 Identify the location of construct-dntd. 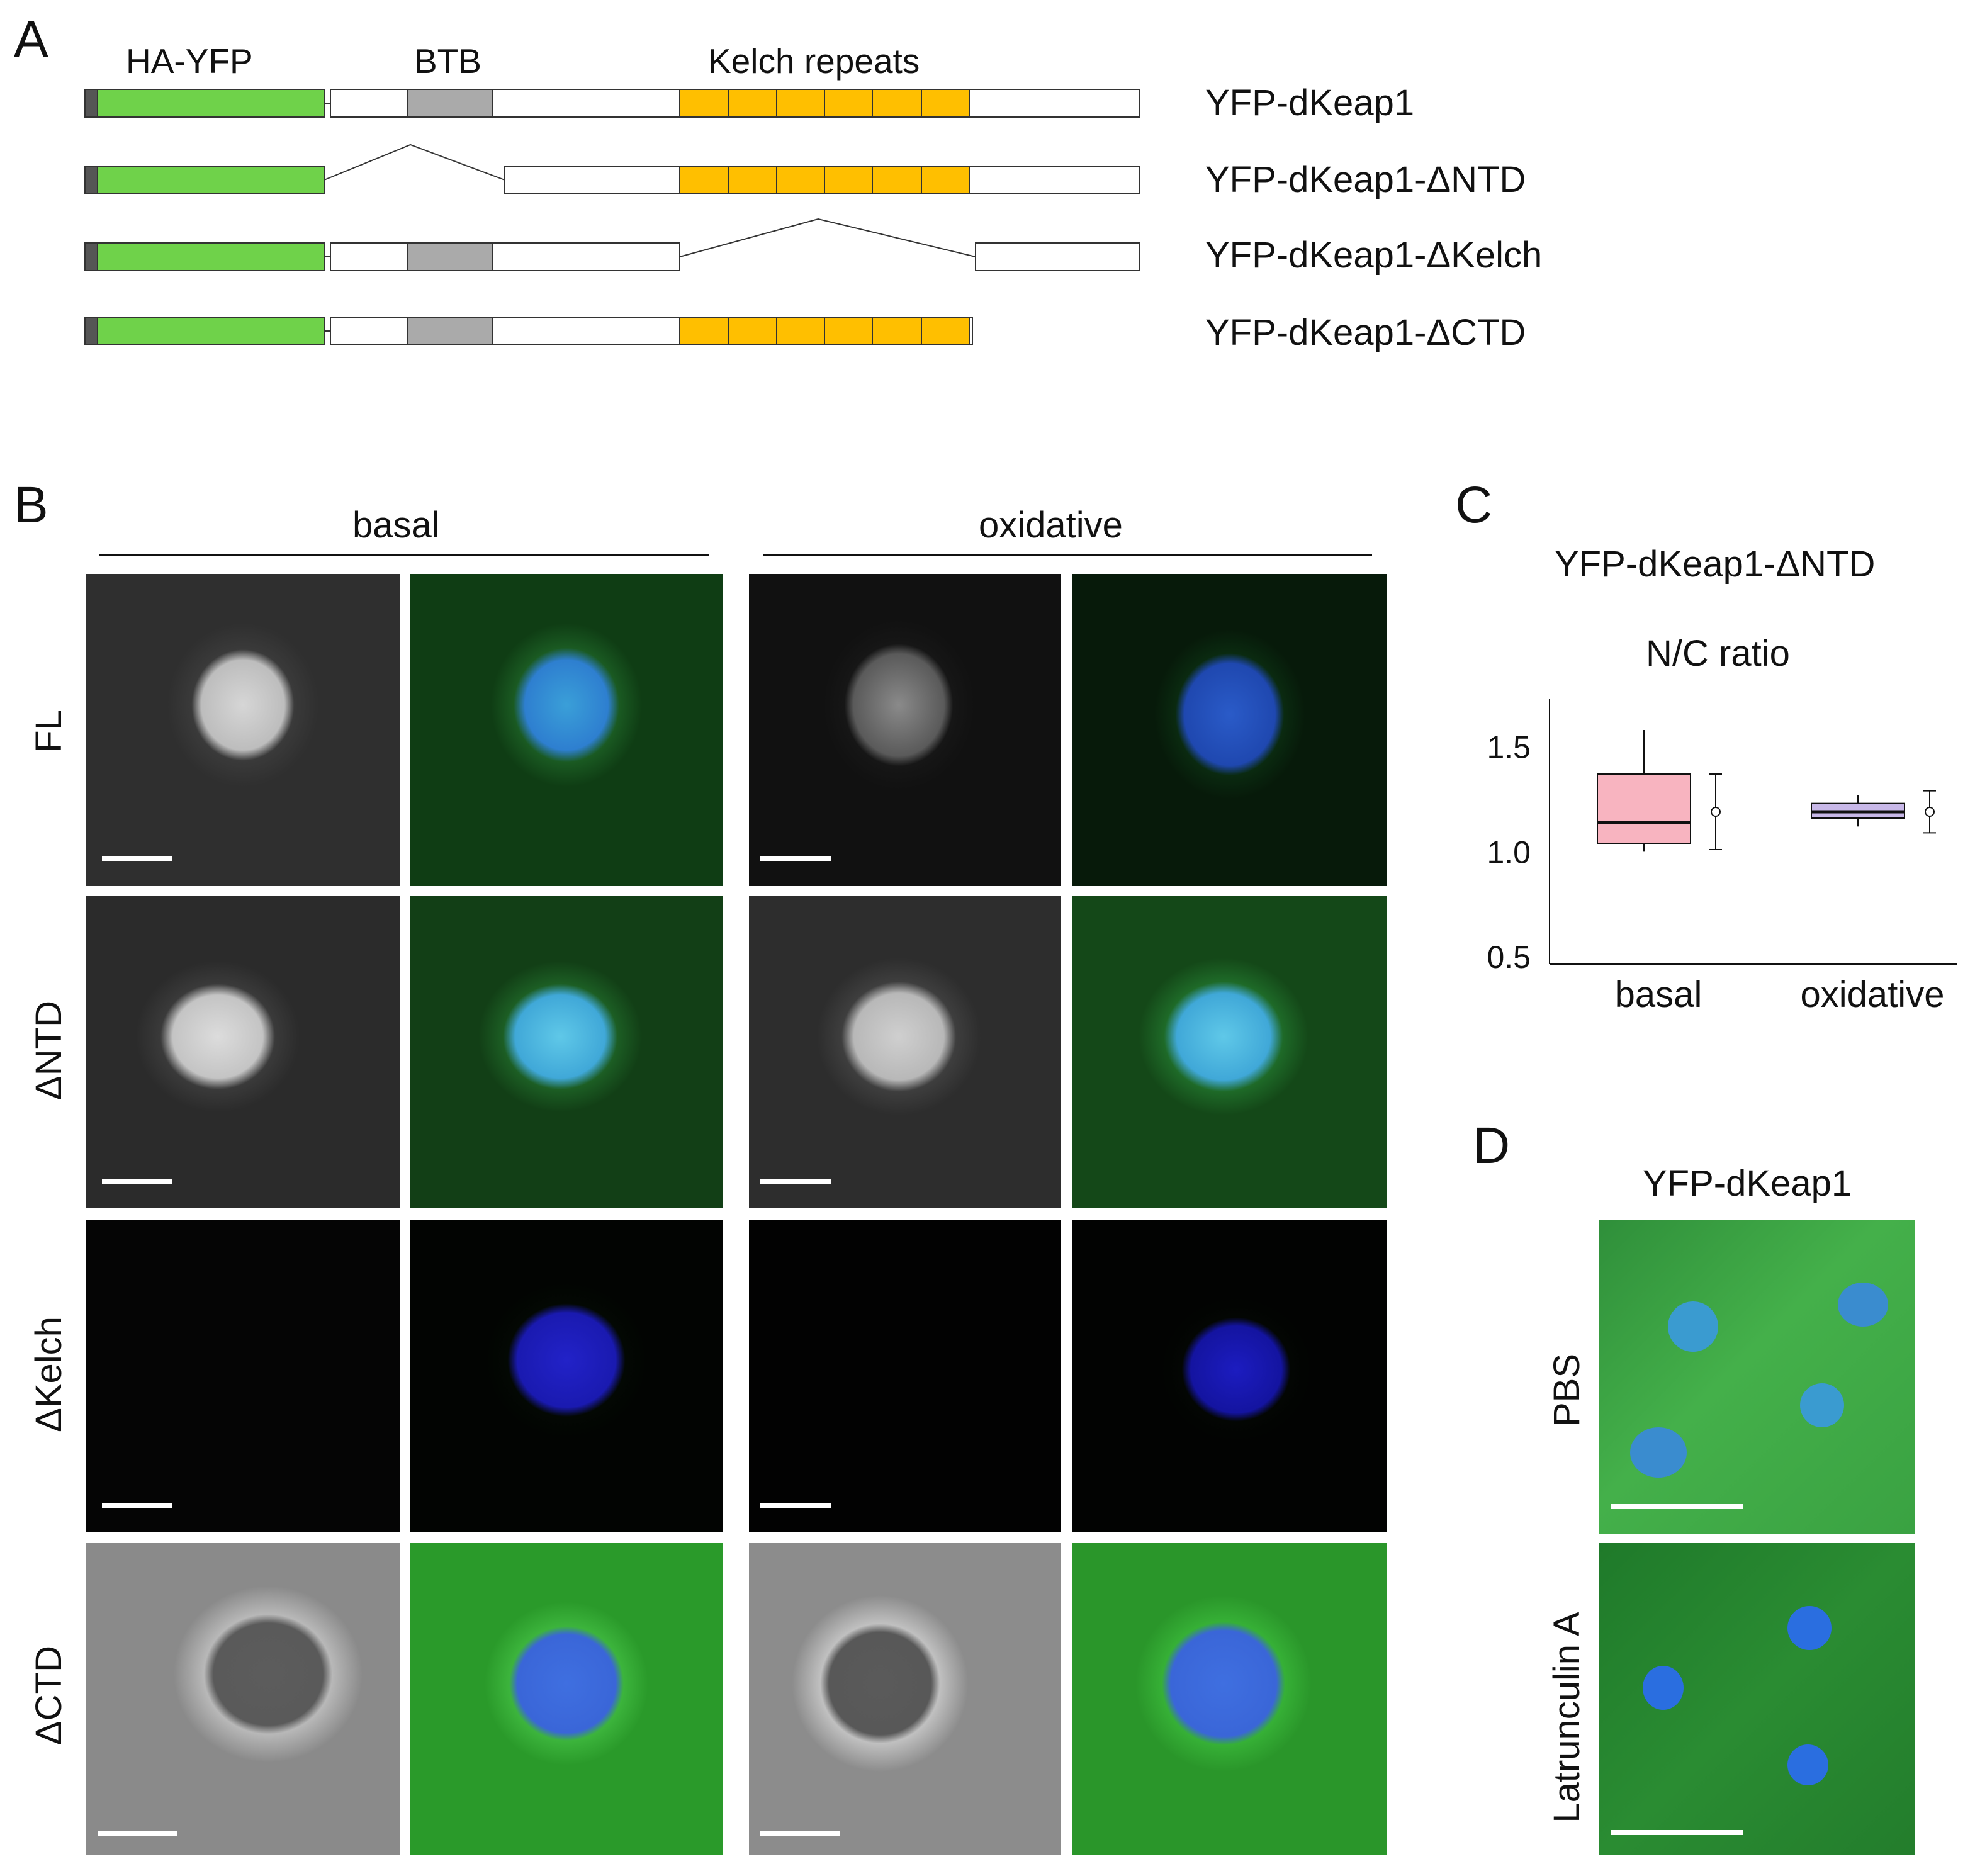
(612, 168).